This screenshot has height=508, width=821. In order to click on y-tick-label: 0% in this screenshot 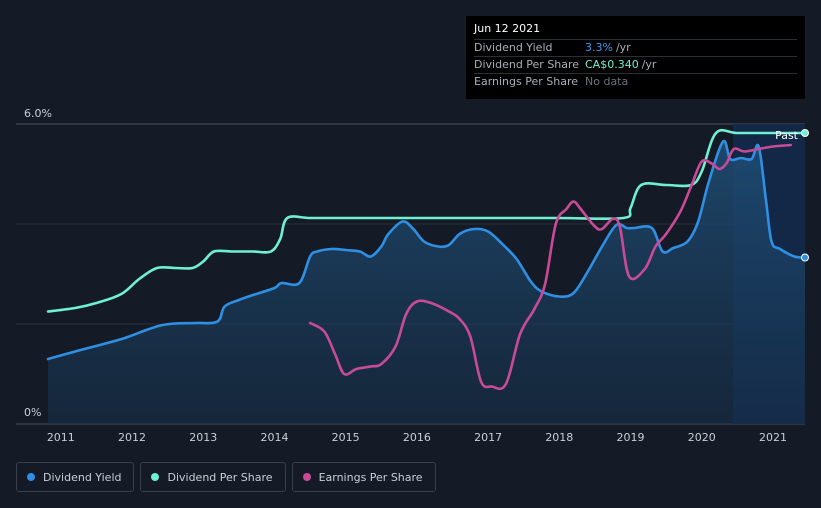, I will do `click(32, 412)`.